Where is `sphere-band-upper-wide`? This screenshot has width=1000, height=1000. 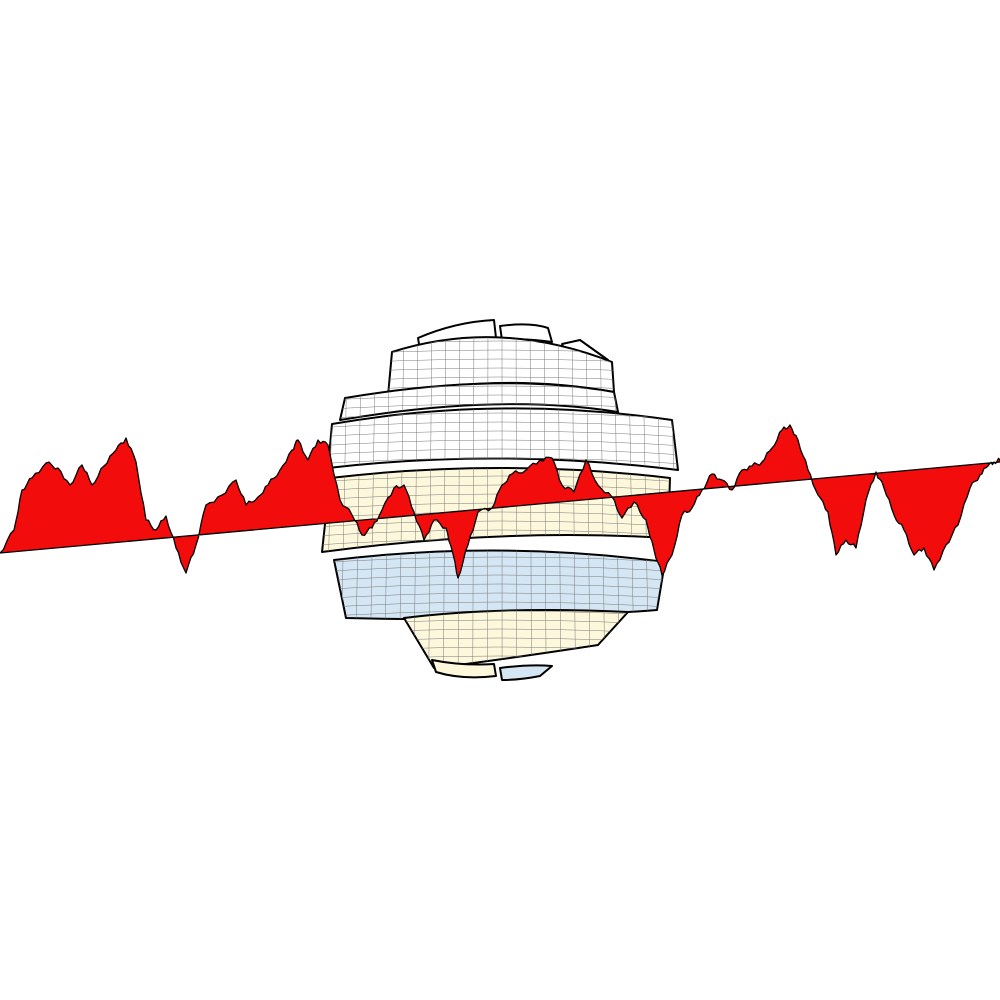 sphere-band-upper-wide is located at coordinates (503, 439).